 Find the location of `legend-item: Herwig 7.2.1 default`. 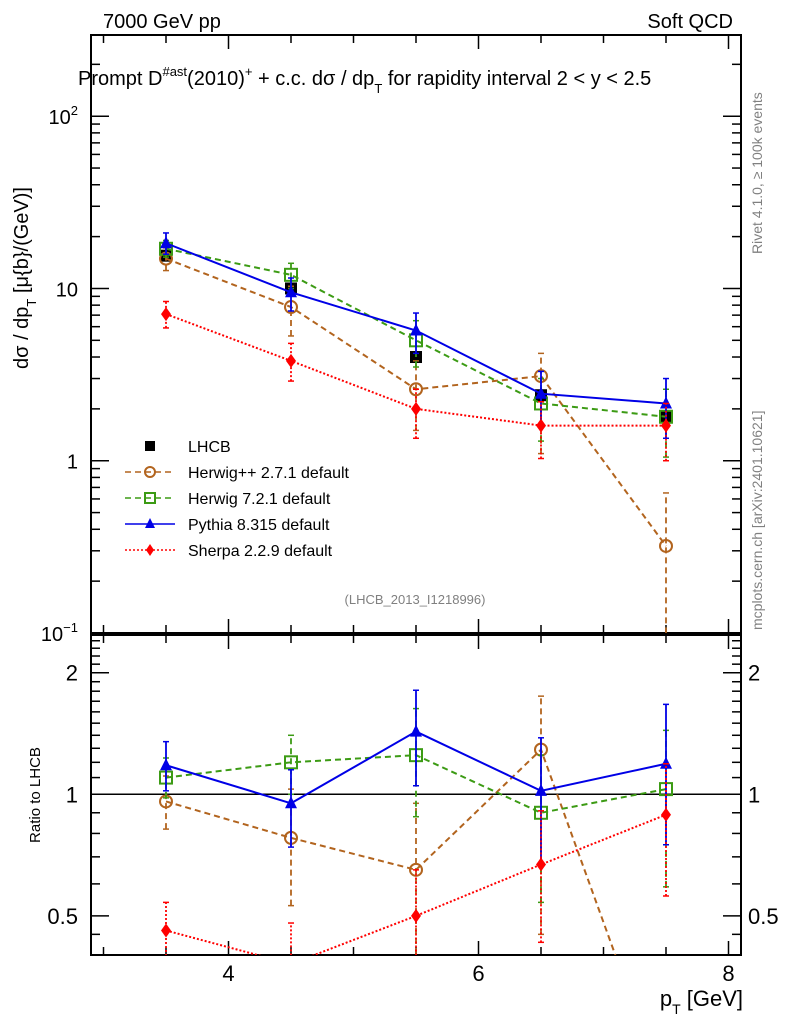

legend-item: Herwig 7.2.1 default is located at coordinates (228, 499).